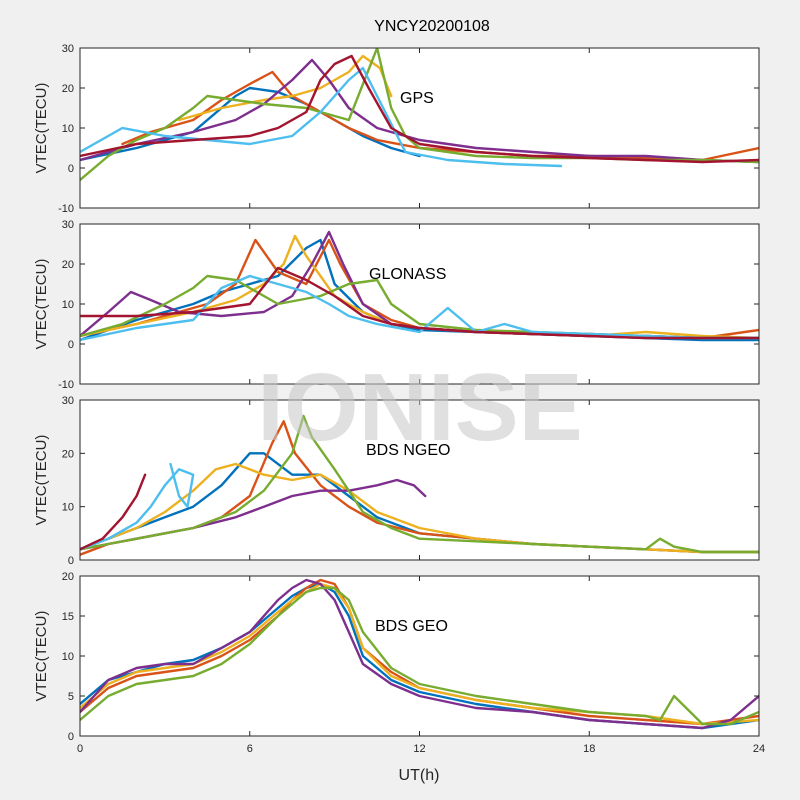 This screenshot has height=800, width=800. What do you see at coordinates (68, 617) in the screenshot?
I see `y-tick-label: 15` at bounding box center [68, 617].